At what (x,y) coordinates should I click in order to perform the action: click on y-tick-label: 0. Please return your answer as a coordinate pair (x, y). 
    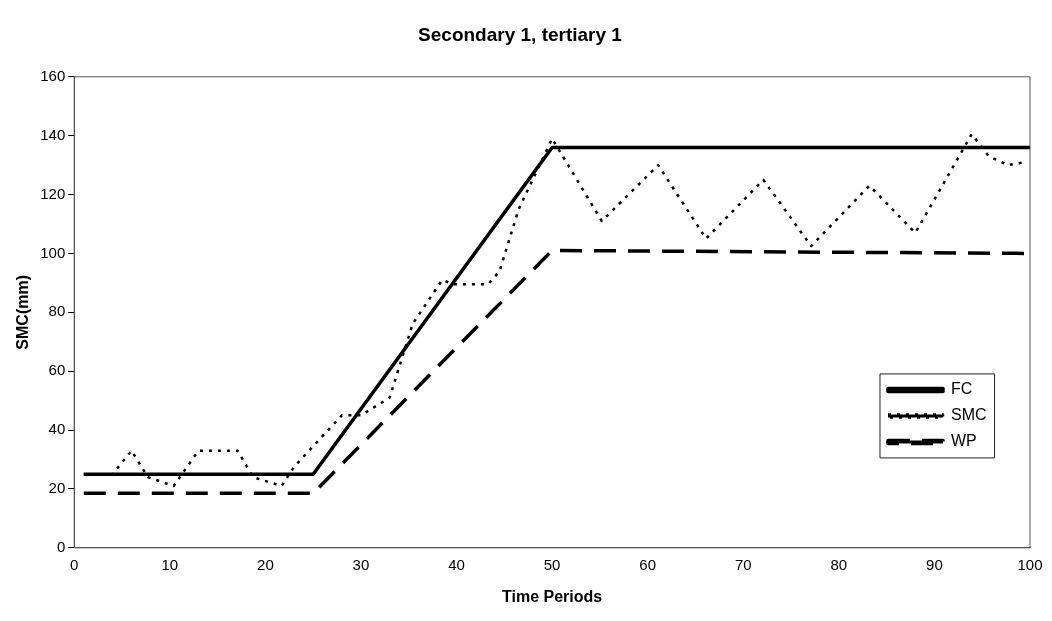
    Looking at the image, I should click on (61, 546).